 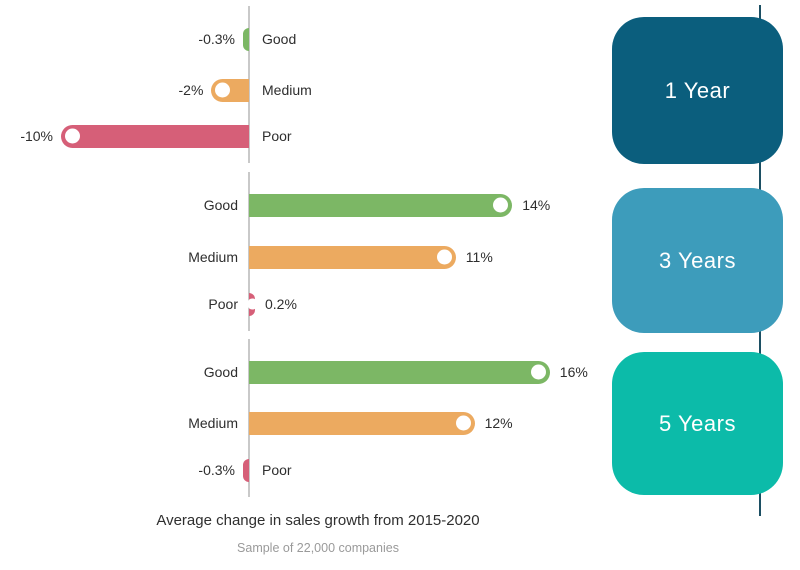 I want to click on bar-row-1y-medium: -2% Medium, so click(x=400, y=90).